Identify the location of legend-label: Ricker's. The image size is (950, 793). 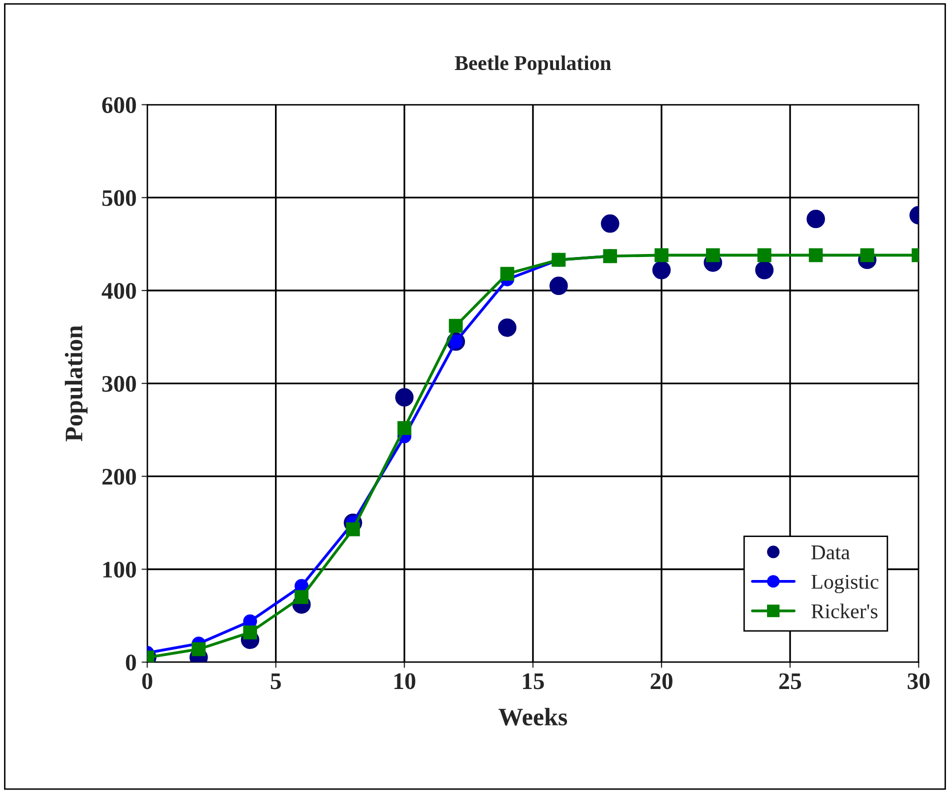
(844, 611).